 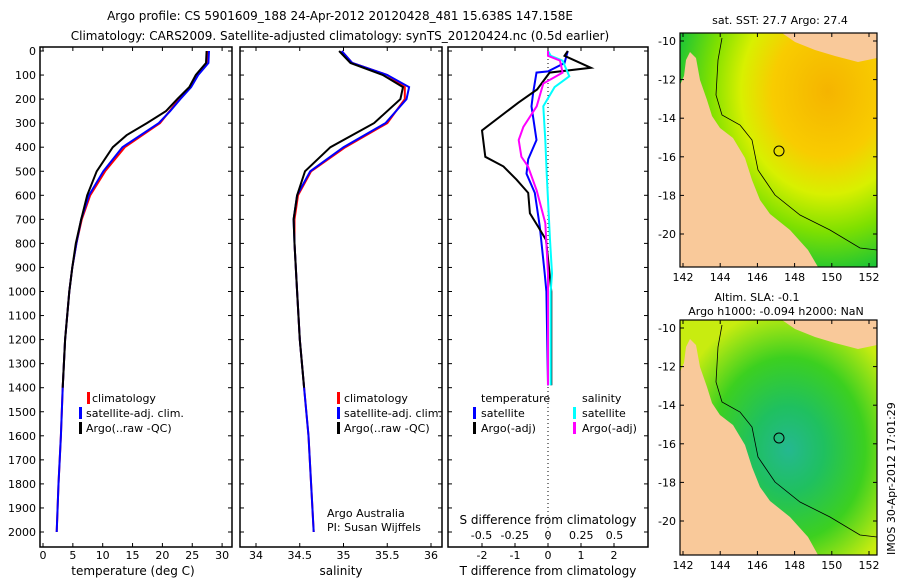 I want to click on timestamp-label: IMOS 30-Apr-2012 17:01:29, so click(x=891, y=478).